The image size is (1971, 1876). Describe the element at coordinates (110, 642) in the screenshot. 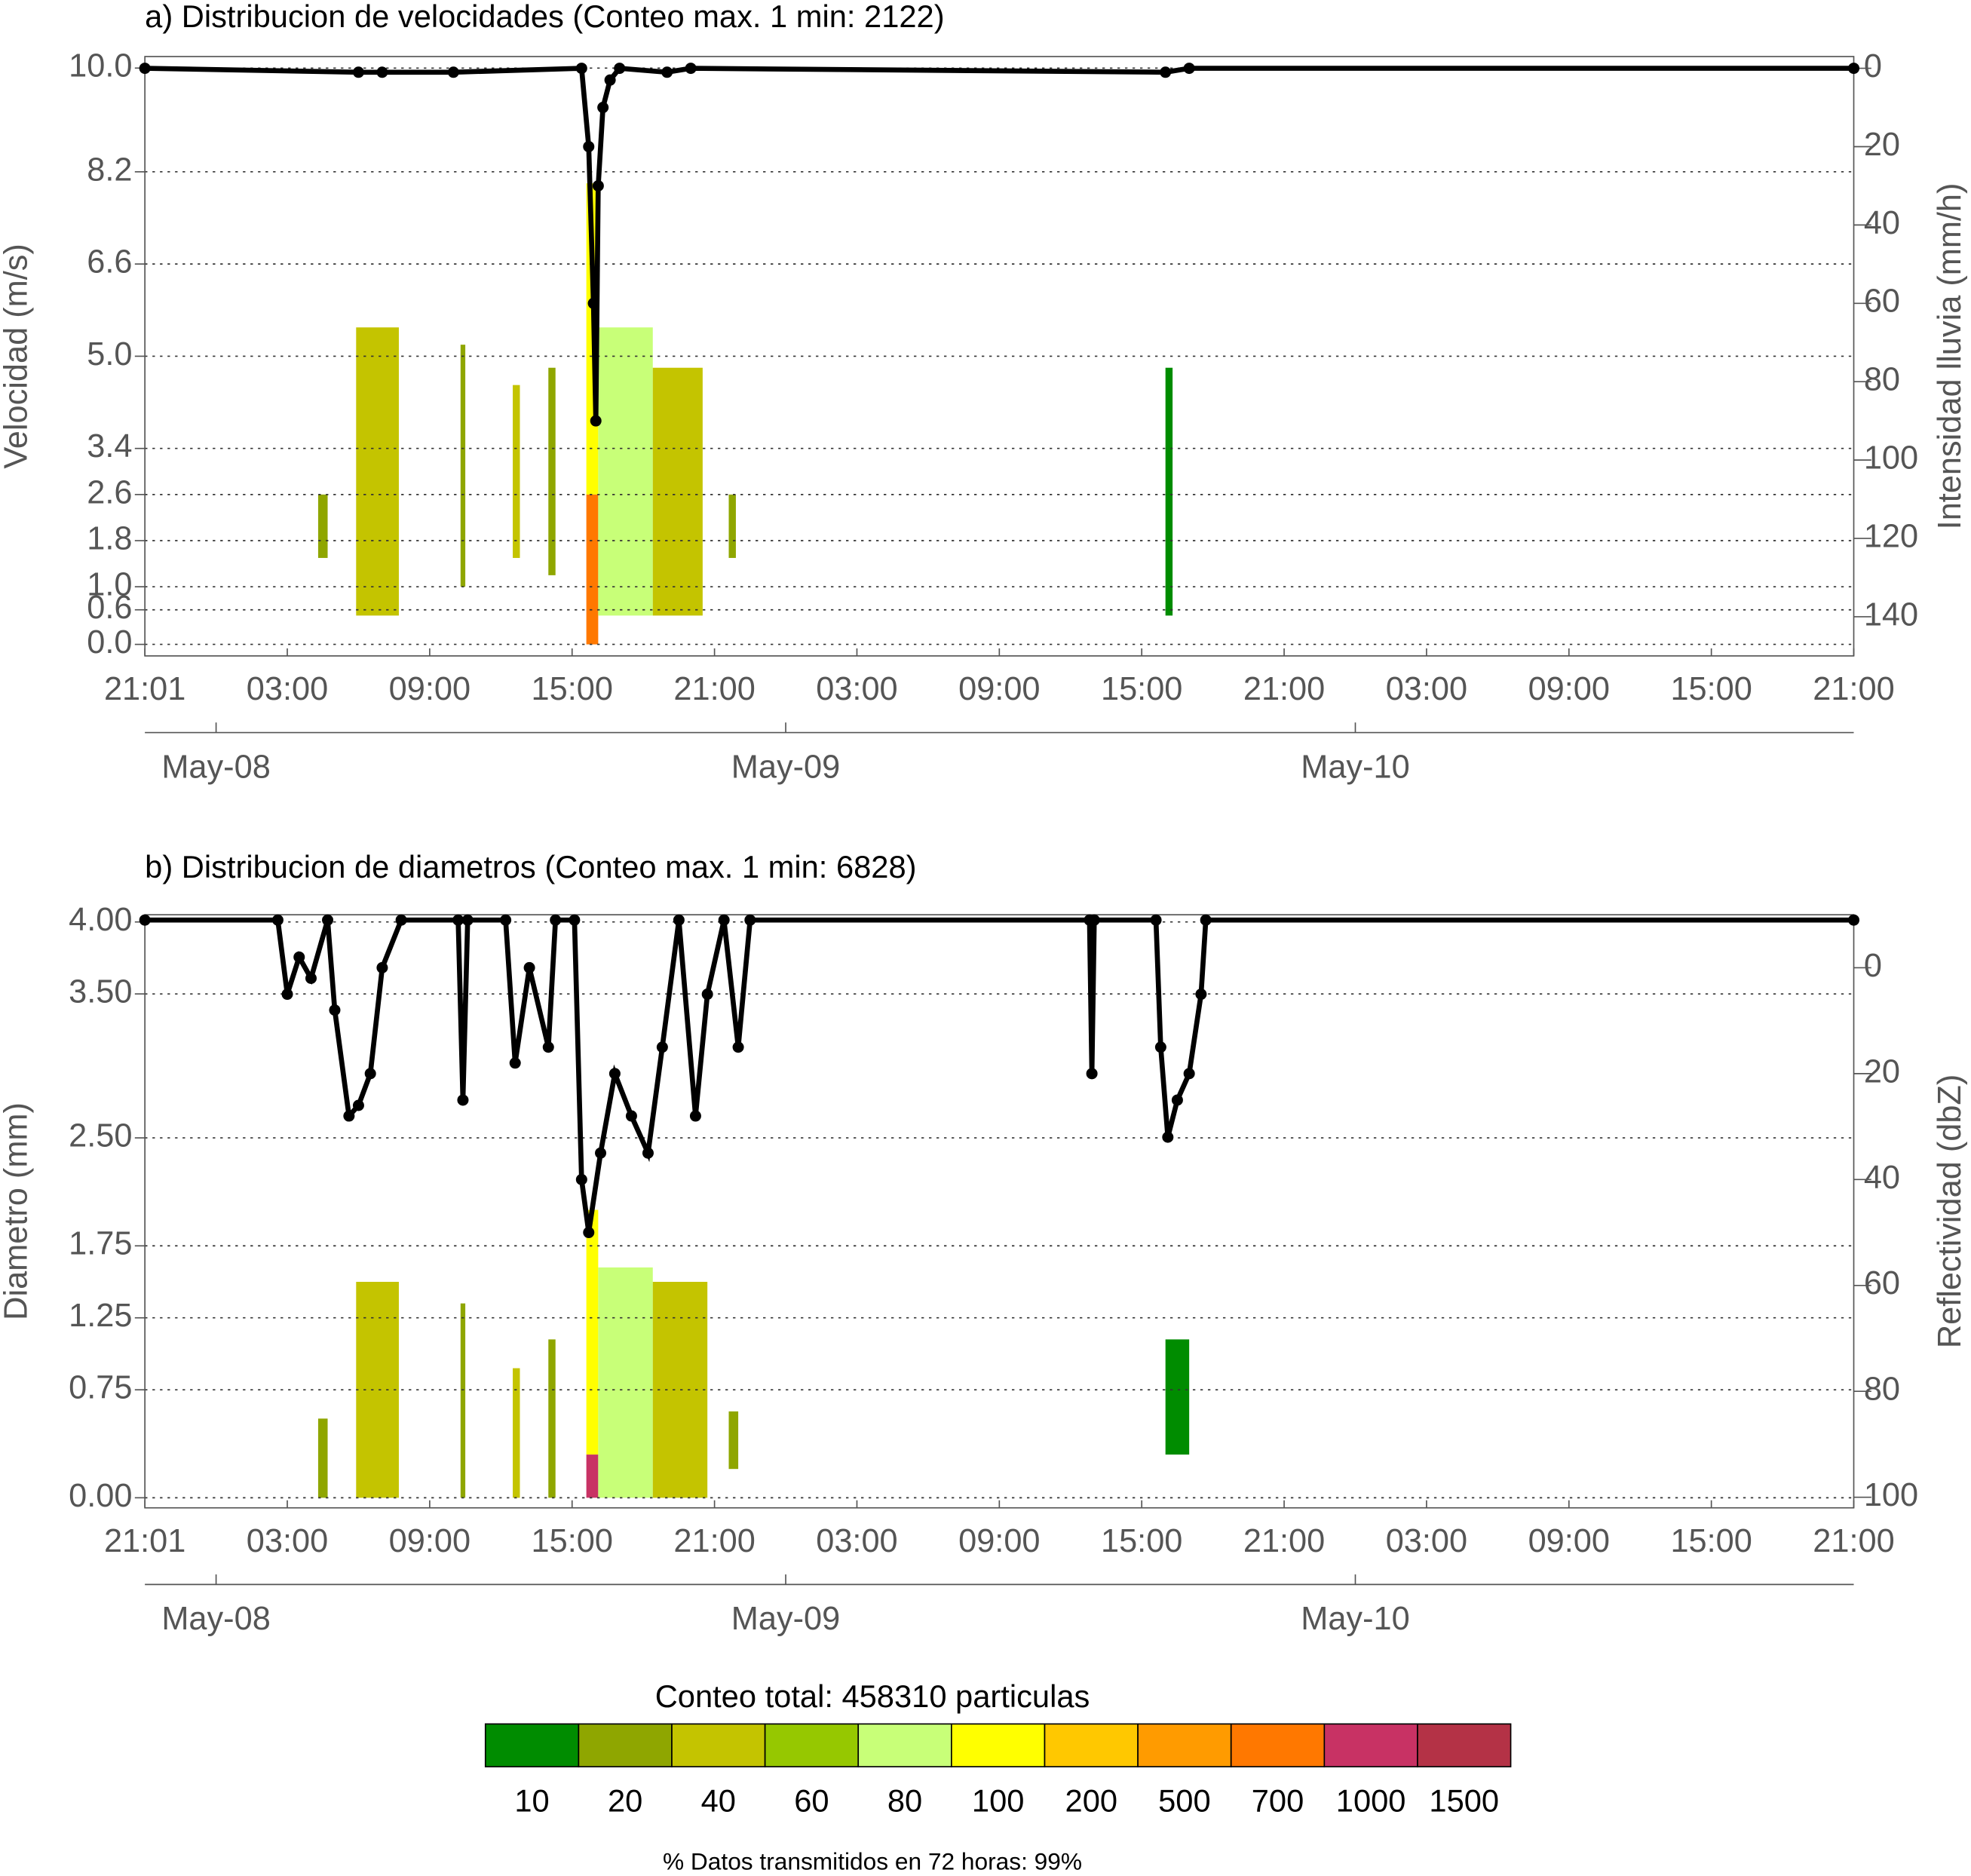

I see `y-tick-label: 0.0` at that location.